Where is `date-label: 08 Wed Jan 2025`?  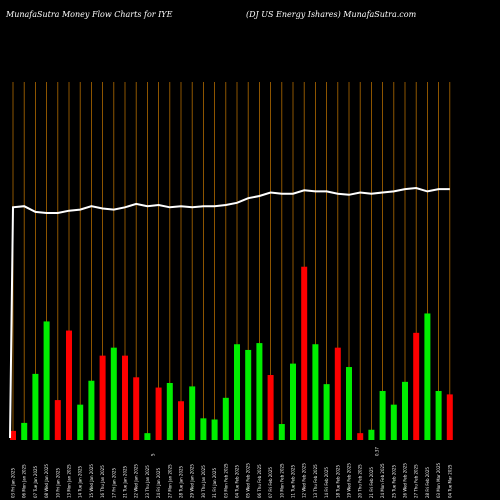
date-label: 08 Wed Jan 2025 is located at coordinates (46, 481).